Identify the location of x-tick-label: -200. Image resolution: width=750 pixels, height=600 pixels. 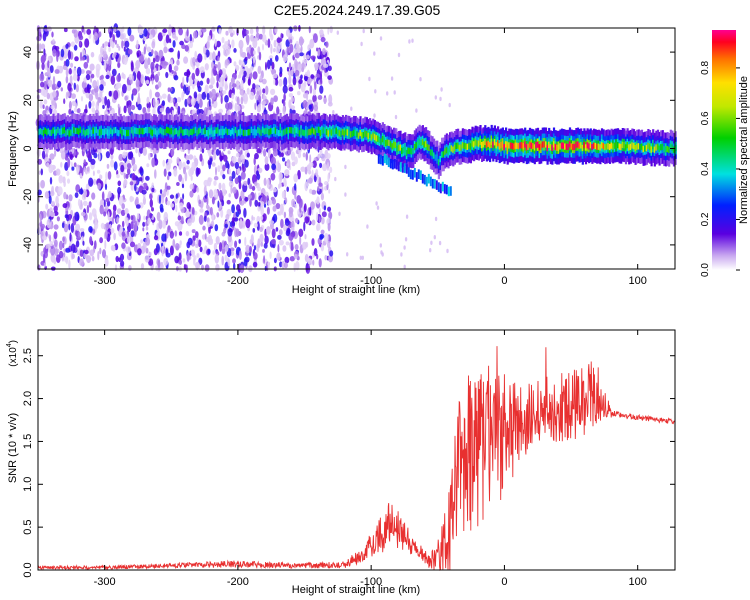
(238, 281).